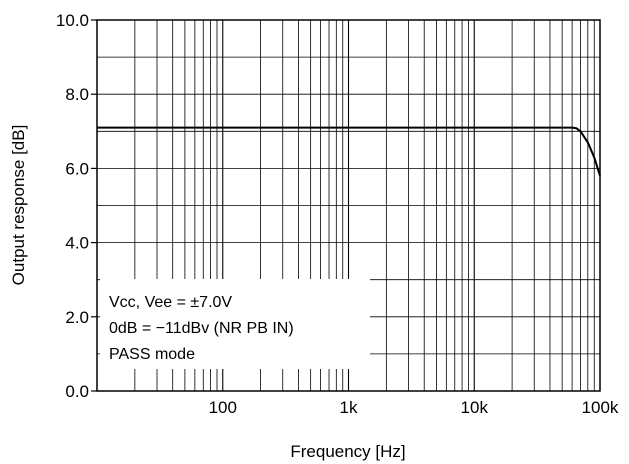 The width and height of the screenshot is (629, 464). Describe the element at coordinates (223, 407) in the screenshot. I see `x-tick-label: 100` at that location.